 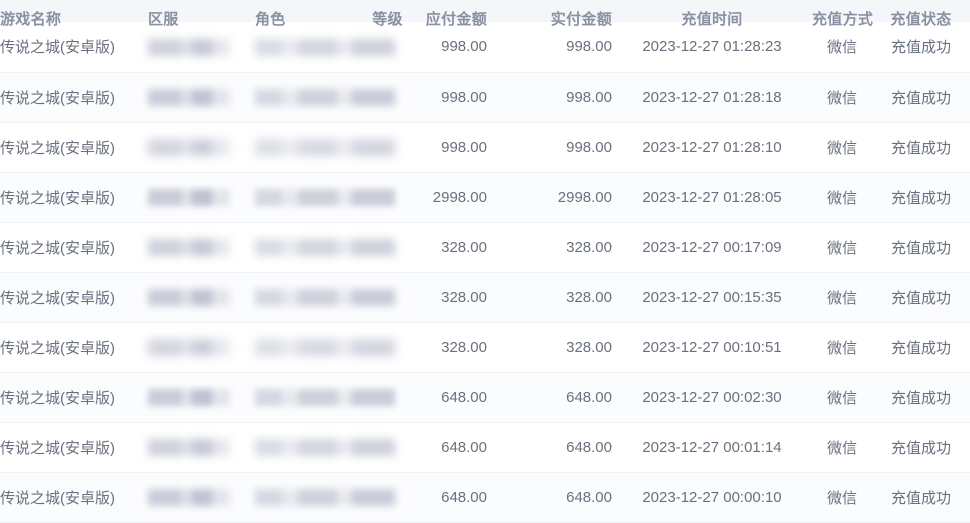 I want to click on column-header-recharge-method: 充值方式, so click(x=843, y=19).